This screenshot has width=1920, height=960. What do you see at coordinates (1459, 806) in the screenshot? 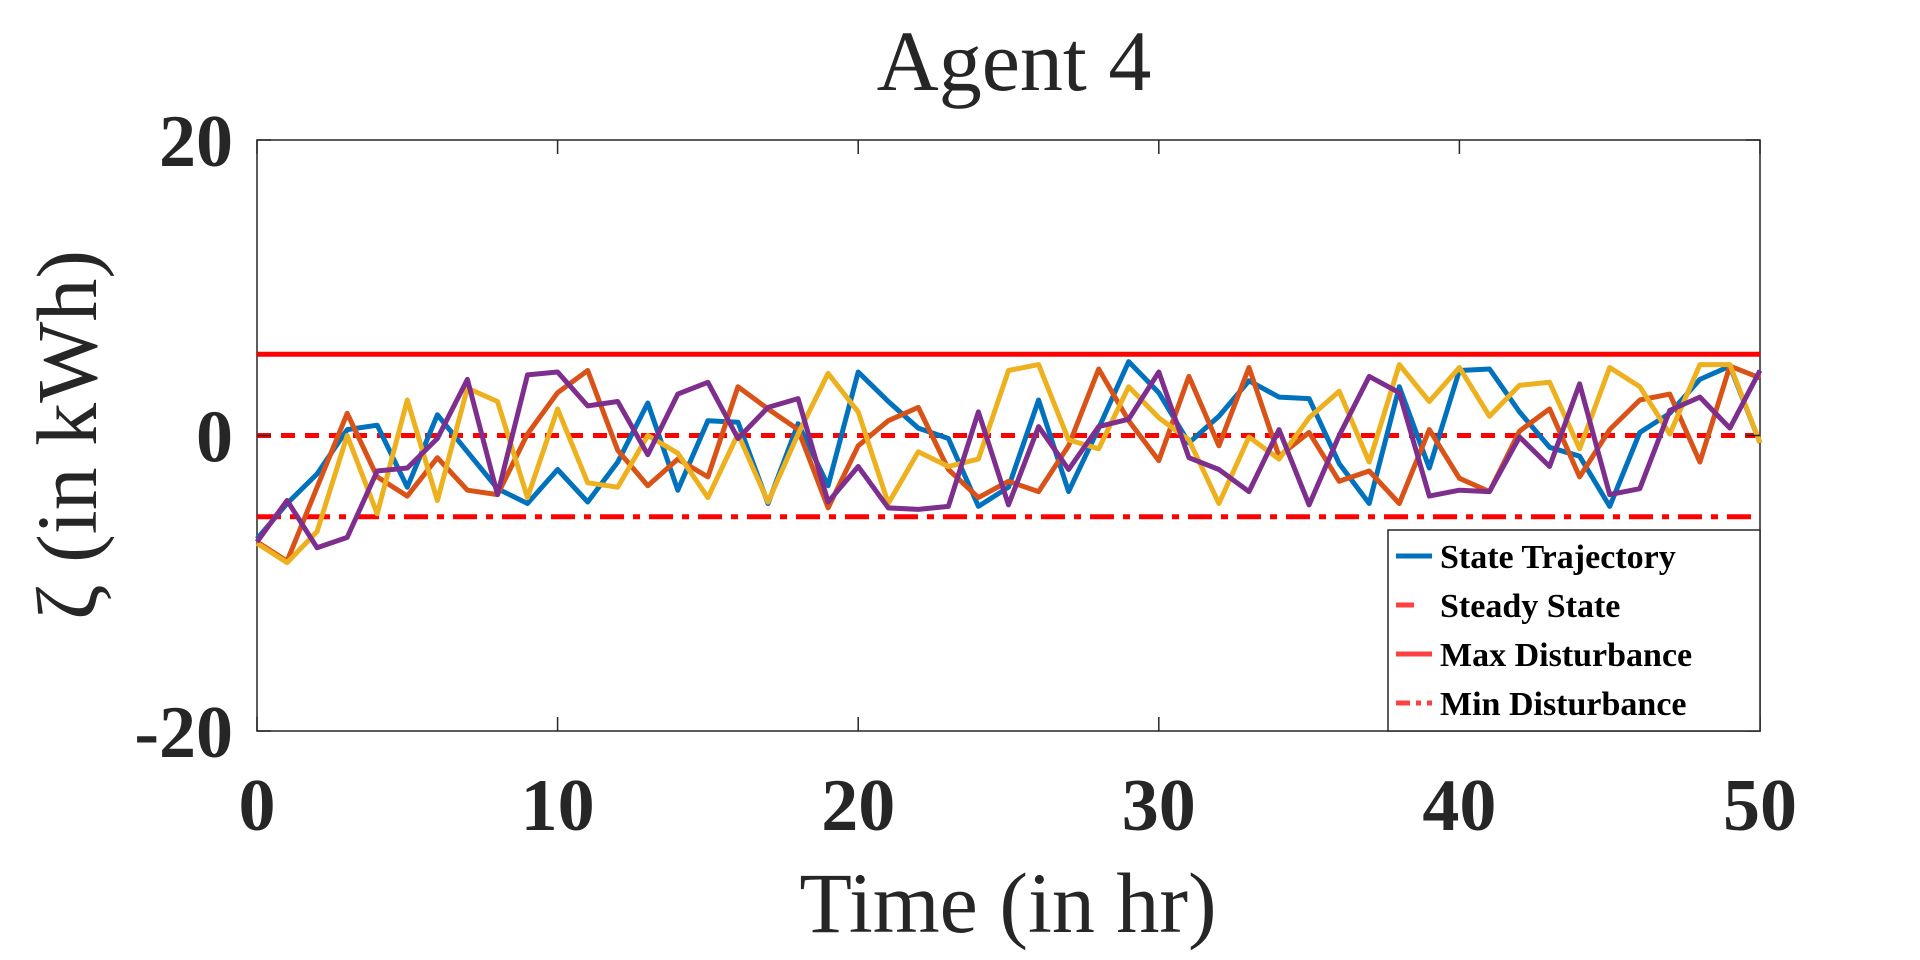
I see `x-tick-label: 40` at bounding box center [1459, 806].